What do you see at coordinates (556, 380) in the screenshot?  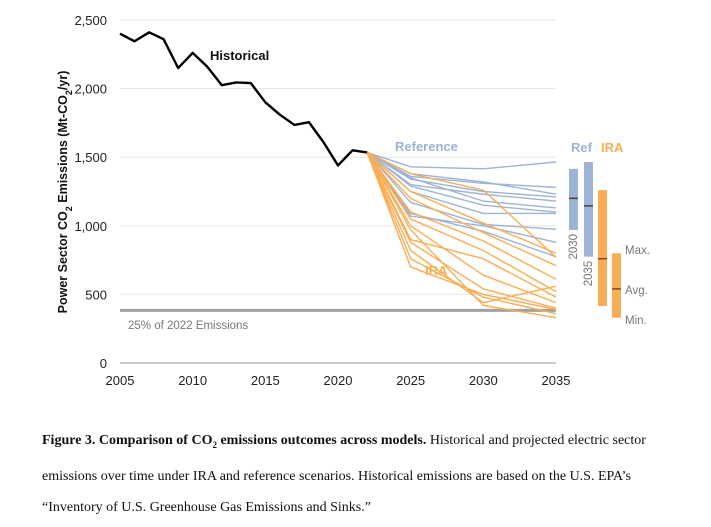 I see `x-tick-label: 2035` at bounding box center [556, 380].